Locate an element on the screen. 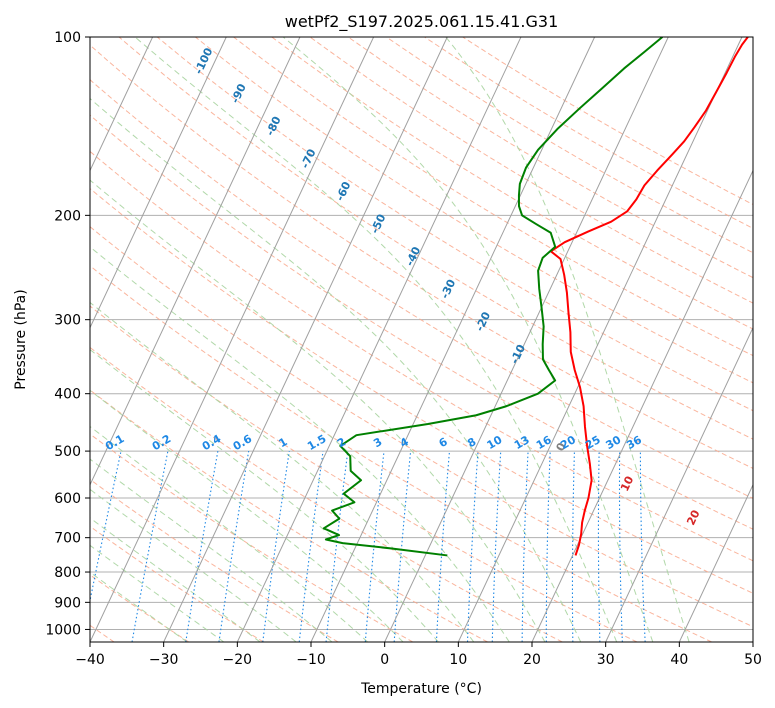  x-axis-ticks: −40 −30 −20 −10 0 10 20 30 40 50 is located at coordinates (418, 655).